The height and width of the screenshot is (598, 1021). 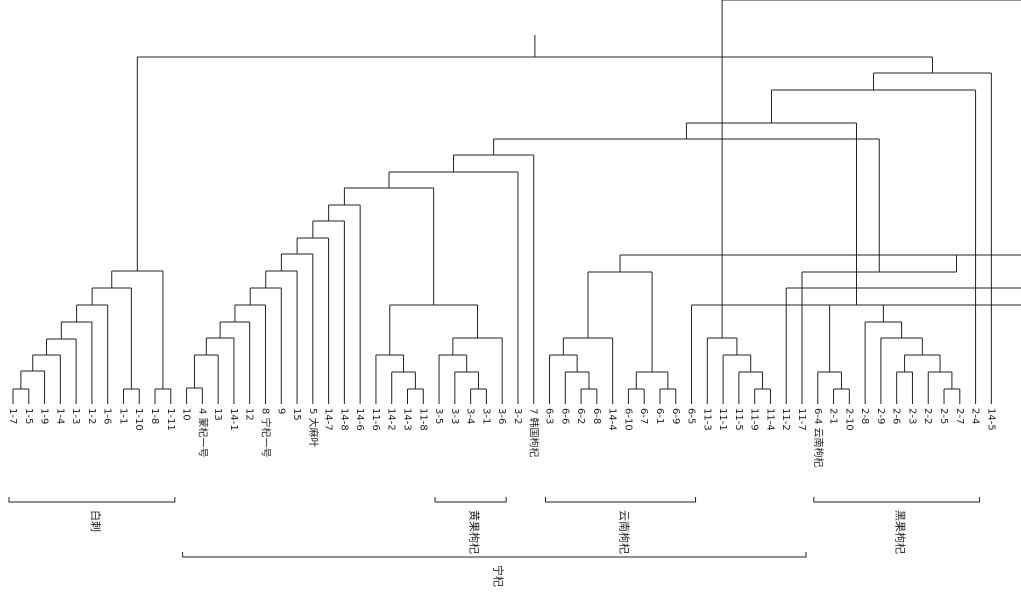 What do you see at coordinates (754, 419) in the screenshot?
I see `leaf-label: 11-9` at bounding box center [754, 419].